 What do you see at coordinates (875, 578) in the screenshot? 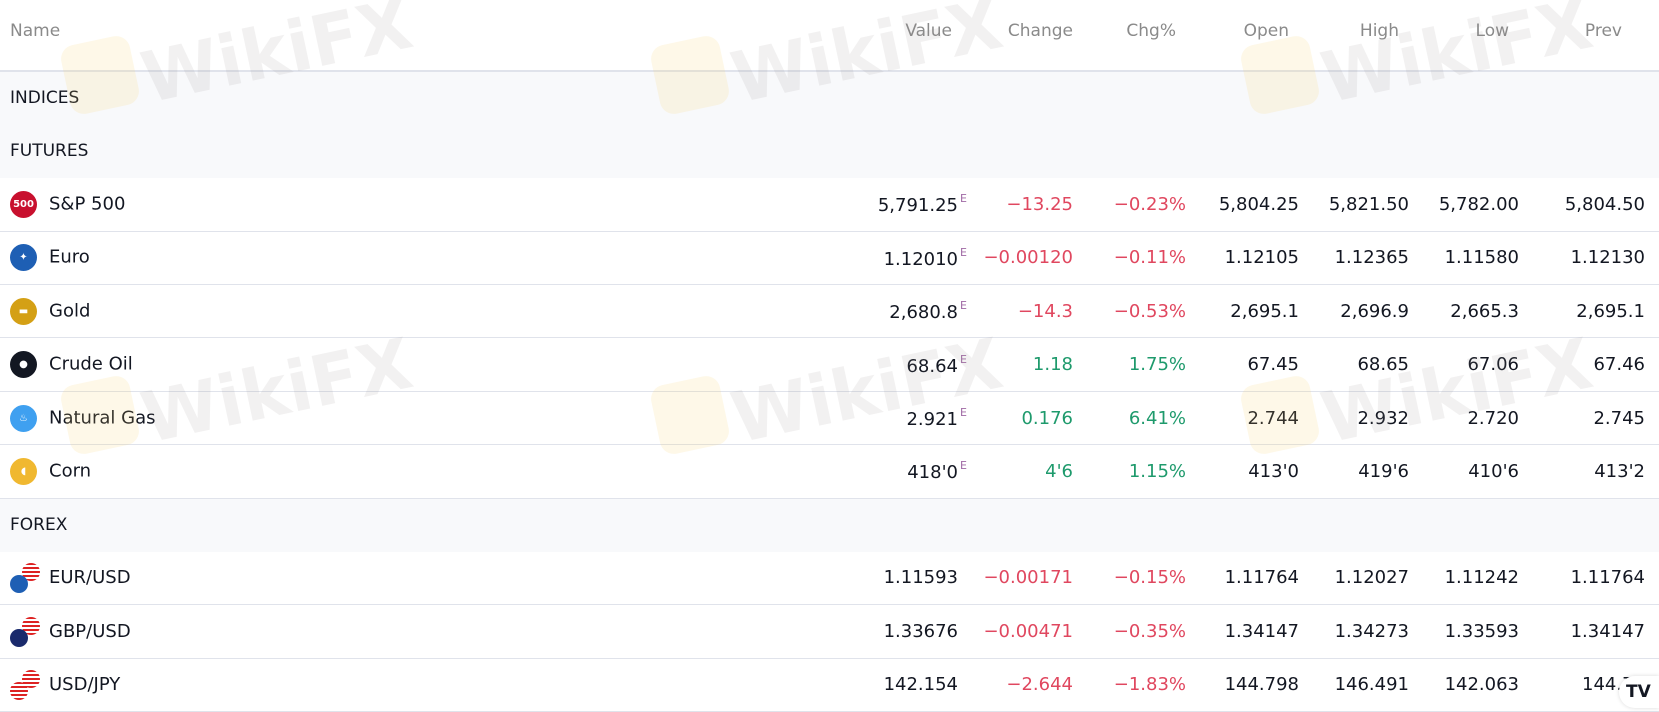
I see `value-cell: 1.11593` at bounding box center [875, 578].